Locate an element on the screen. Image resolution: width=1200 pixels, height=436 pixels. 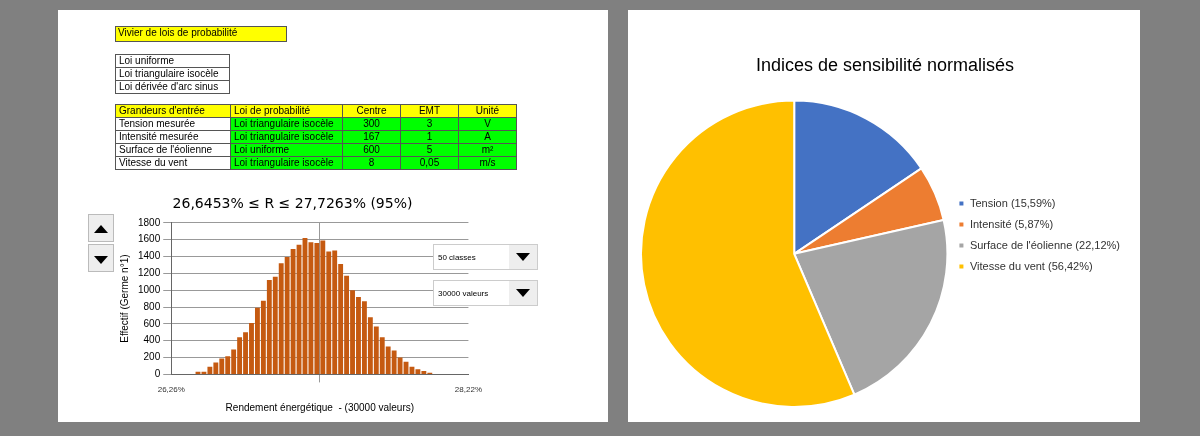
annotation: 50 classes is located at coordinates (457, 257).